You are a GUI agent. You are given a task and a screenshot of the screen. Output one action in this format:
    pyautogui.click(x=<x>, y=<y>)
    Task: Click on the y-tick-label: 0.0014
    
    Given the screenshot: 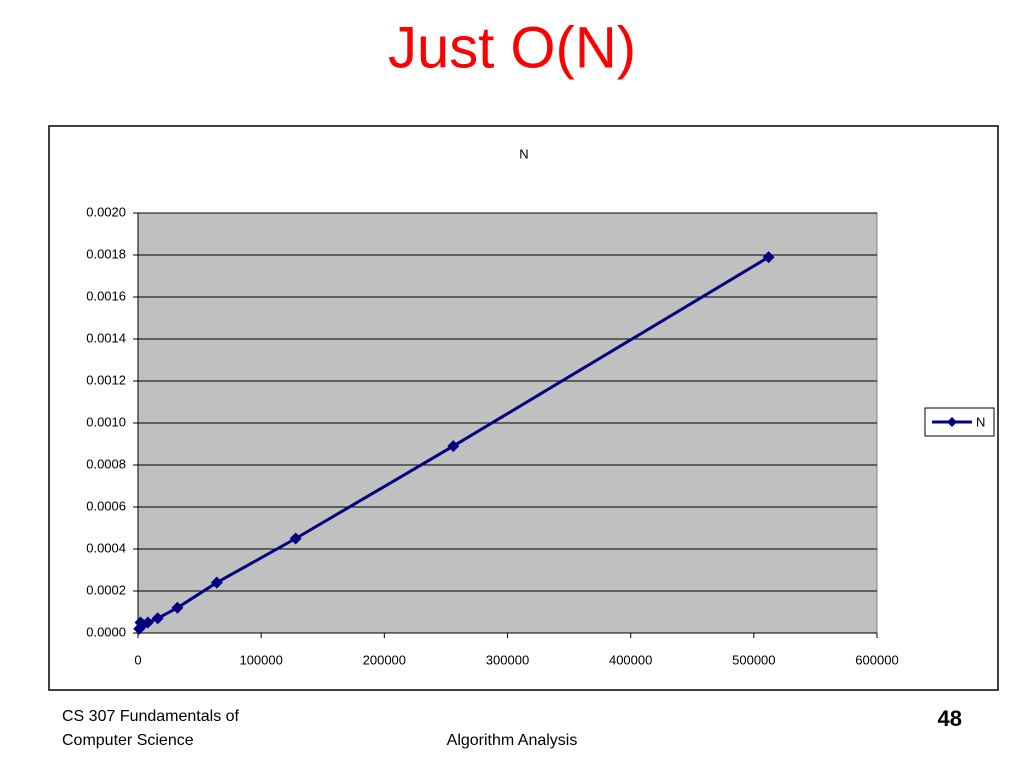 What is the action you would take?
    pyautogui.click(x=106, y=337)
    